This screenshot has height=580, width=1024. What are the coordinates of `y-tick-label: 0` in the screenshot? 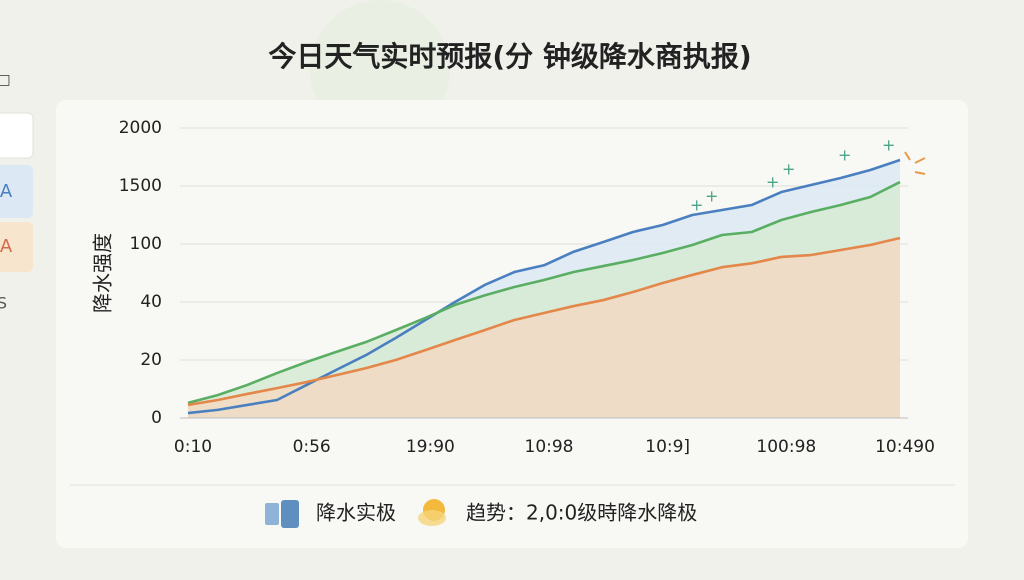 It's located at (156, 418).